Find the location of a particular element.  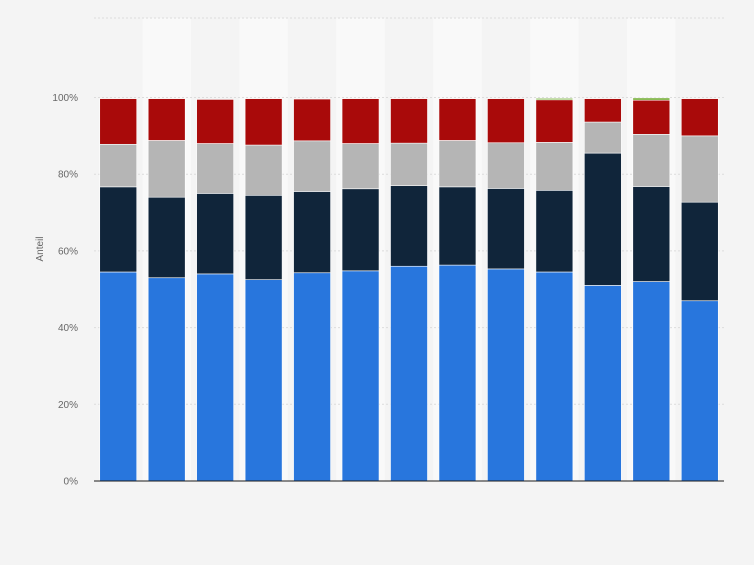

y-tick-label: 40% is located at coordinates (68, 328).